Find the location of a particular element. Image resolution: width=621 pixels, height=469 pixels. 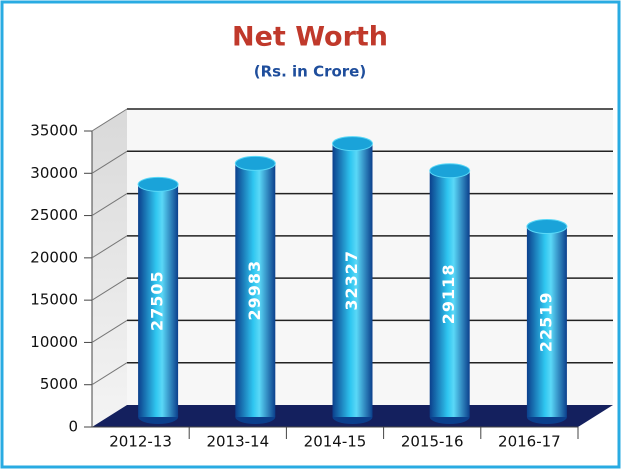

x-tick-label: 2014-15 is located at coordinates (335, 442).